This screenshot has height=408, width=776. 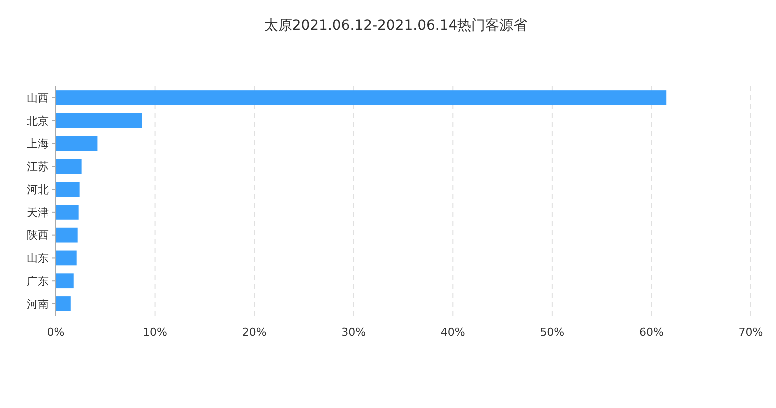 I want to click on y-tick-label: 山西, so click(x=38, y=98).